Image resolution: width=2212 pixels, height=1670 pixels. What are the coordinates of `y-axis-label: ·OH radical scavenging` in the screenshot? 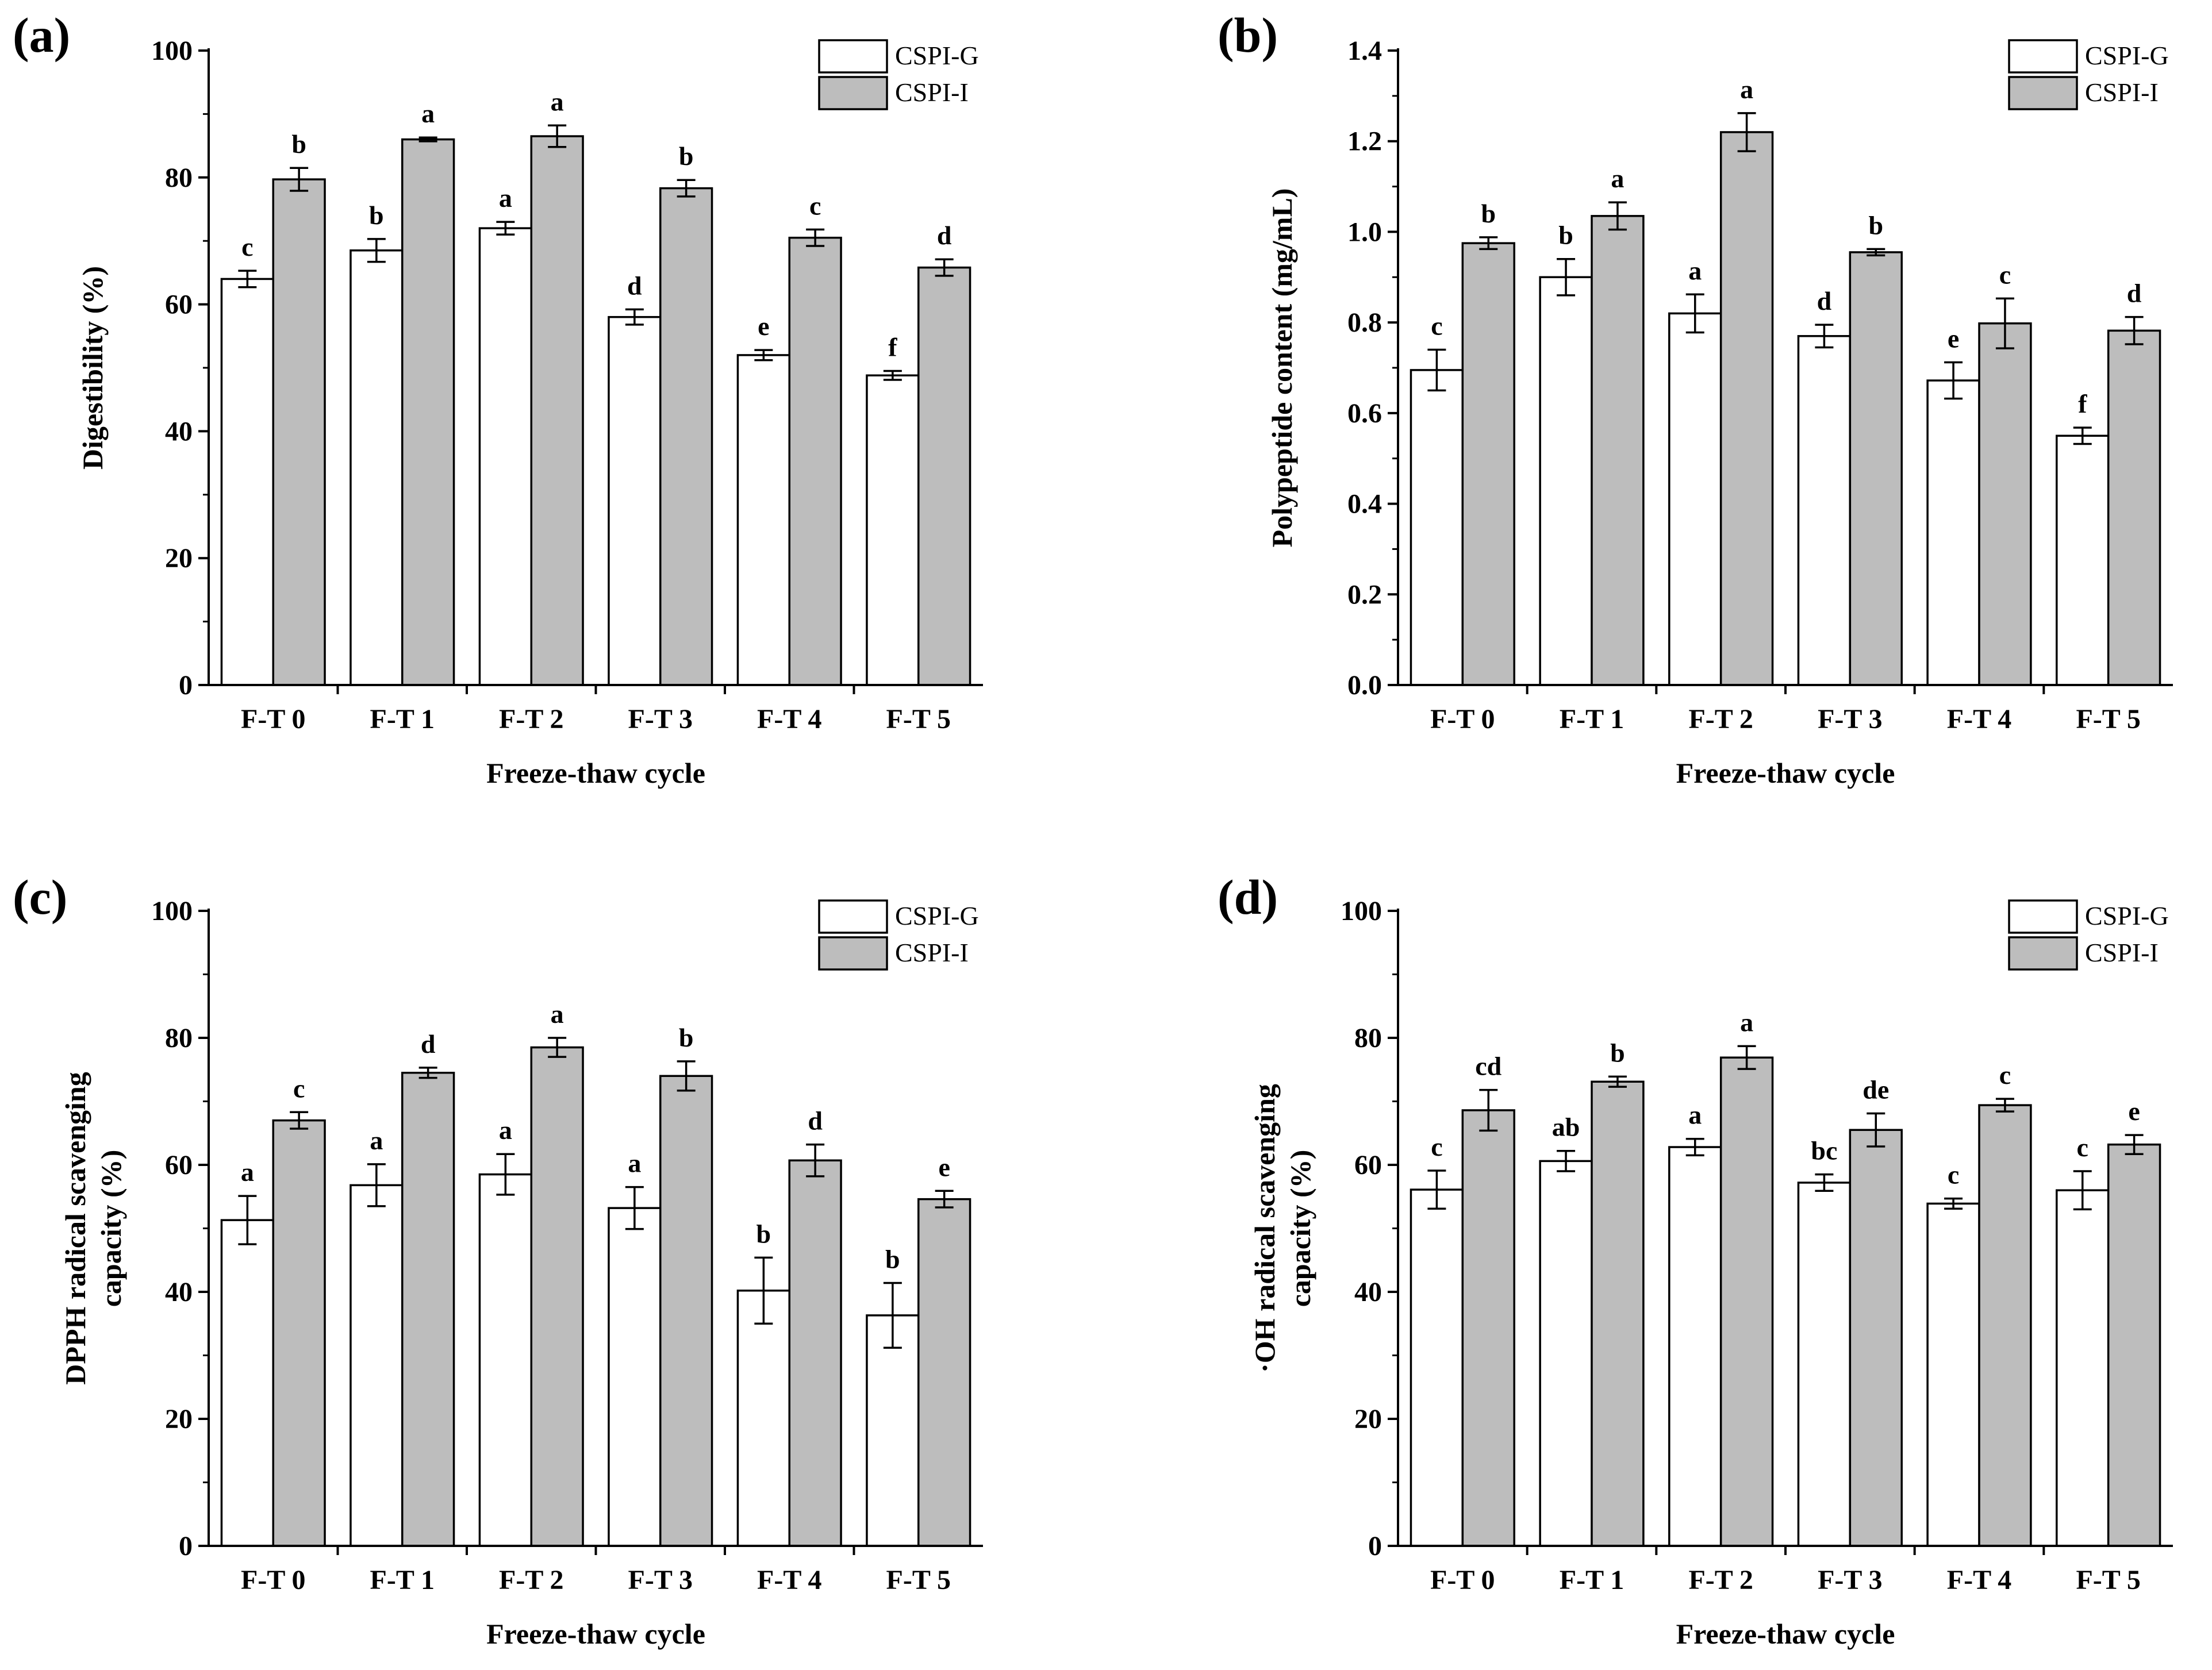 It's located at (1265, 1228).